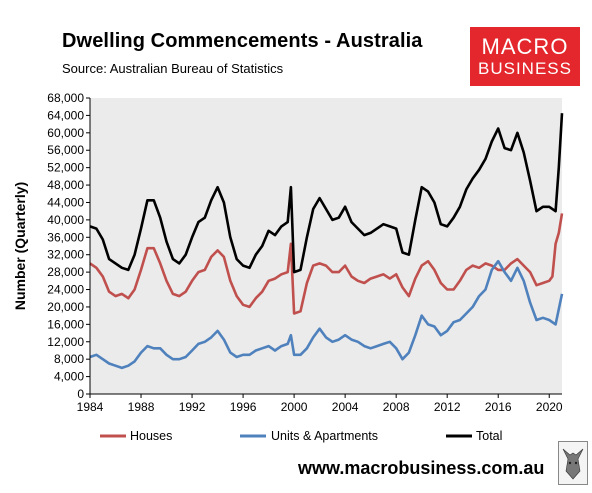 This screenshot has height=493, width=592. I want to click on legend: Houses Units & Apartments Total, so click(301, 436).